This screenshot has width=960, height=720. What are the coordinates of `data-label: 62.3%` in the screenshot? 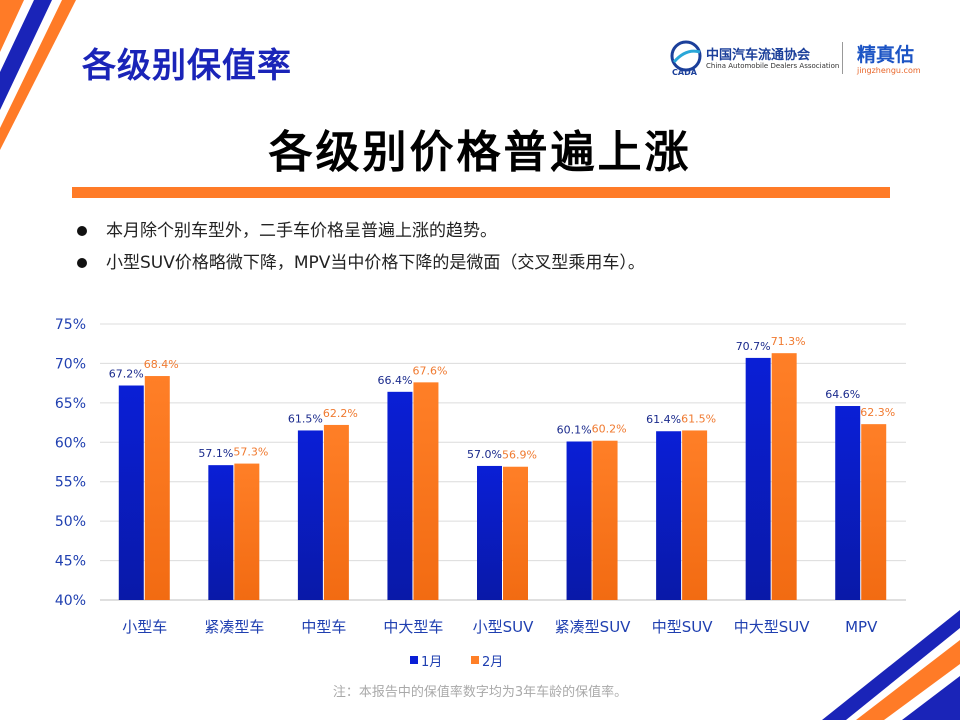 It's located at (877, 412).